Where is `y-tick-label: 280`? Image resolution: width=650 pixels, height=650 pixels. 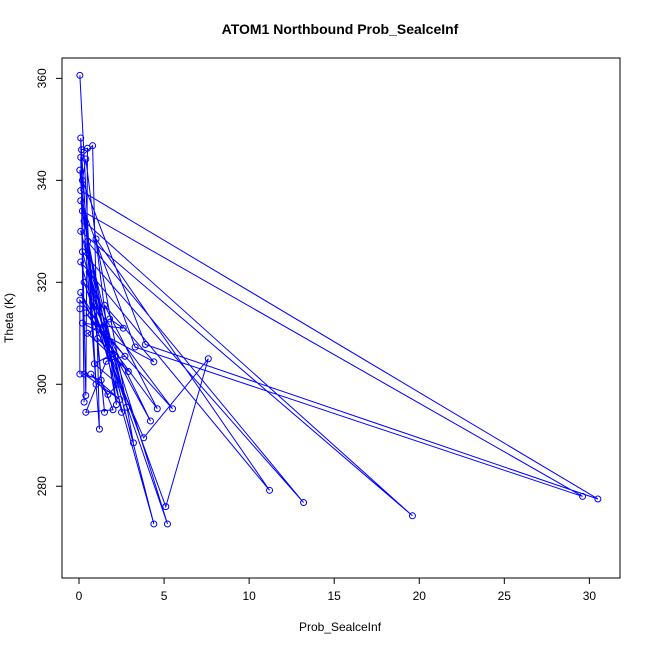
y-tick-label: 280 is located at coordinates (42, 486).